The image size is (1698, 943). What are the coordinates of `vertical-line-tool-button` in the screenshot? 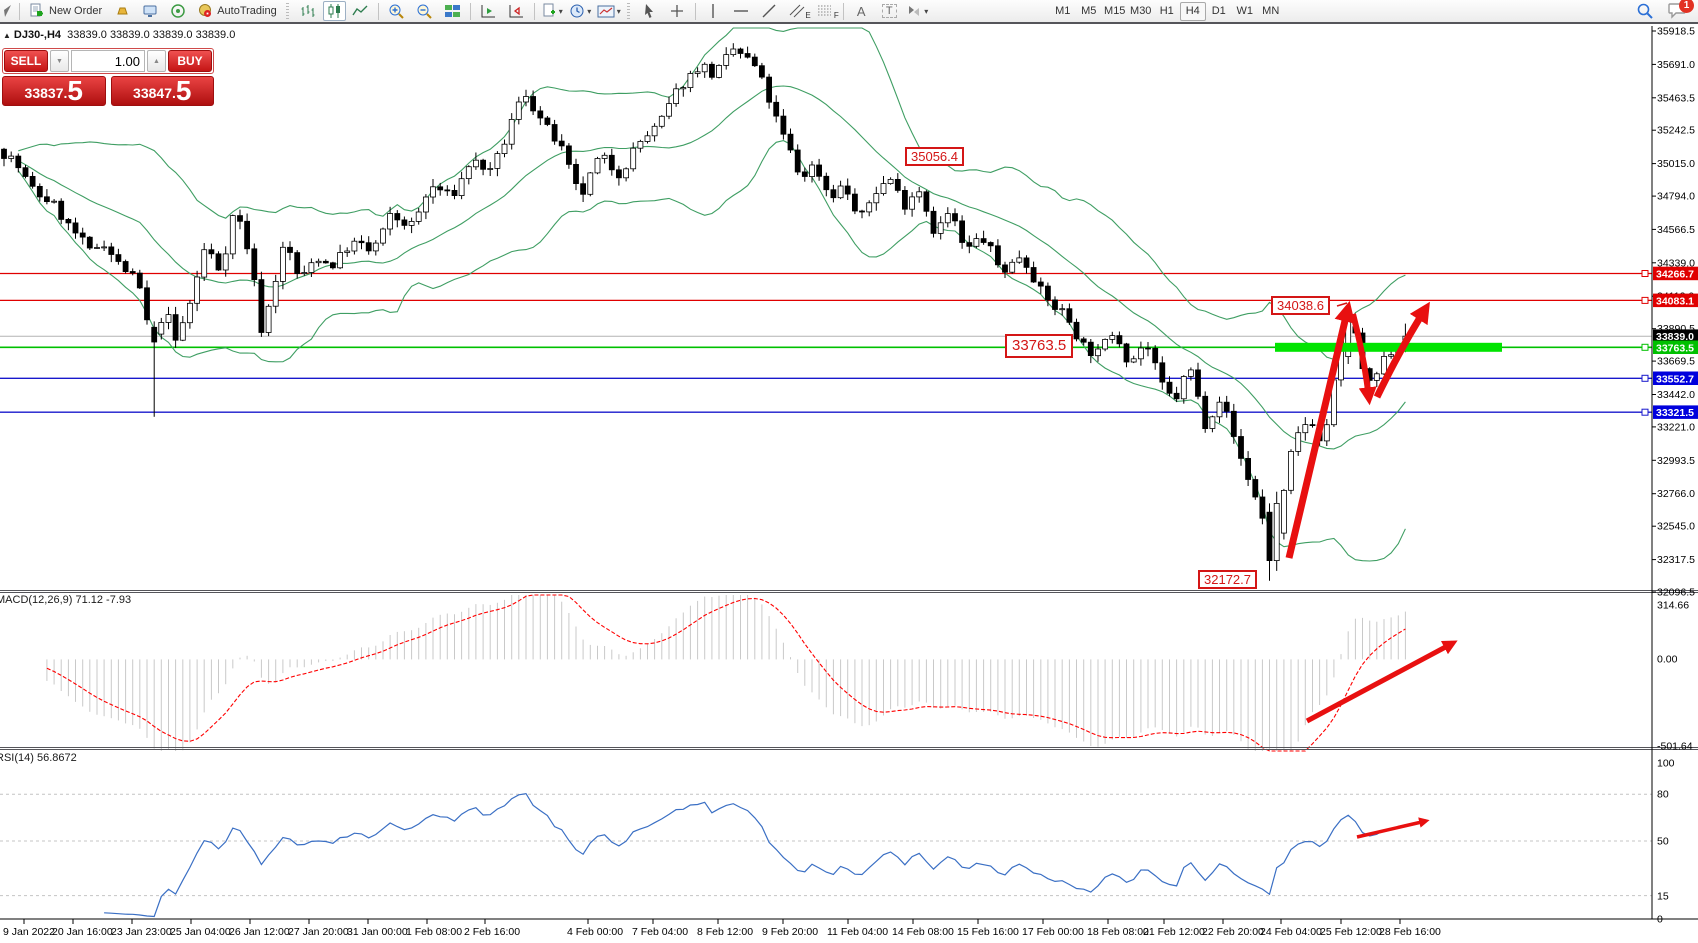 It's located at (713, 11).